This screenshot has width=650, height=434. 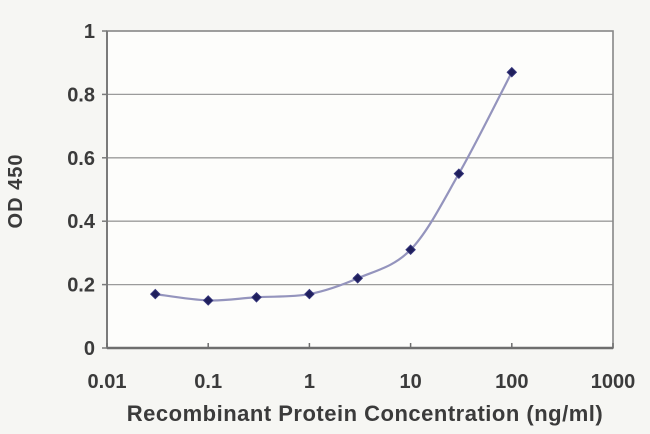 I want to click on x-tick-label: 1000, so click(x=613, y=382).